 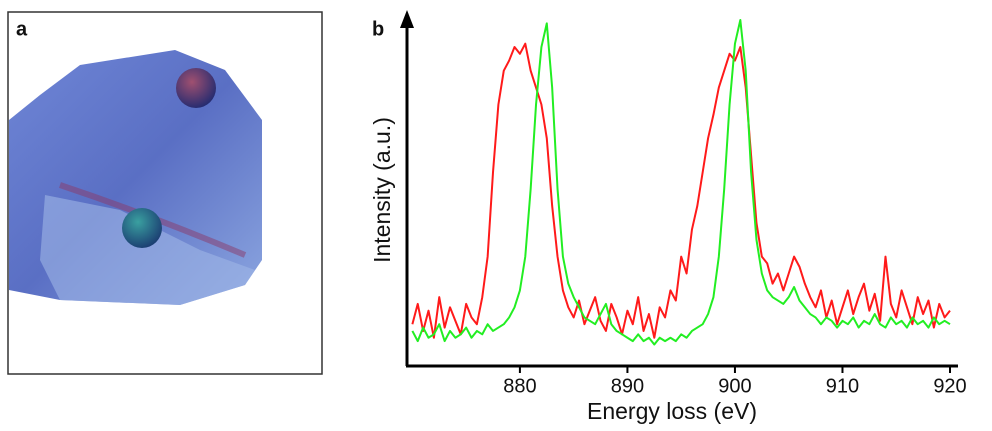 I want to click on y-axis-label: Intensity (a.u.), so click(x=382, y=190).